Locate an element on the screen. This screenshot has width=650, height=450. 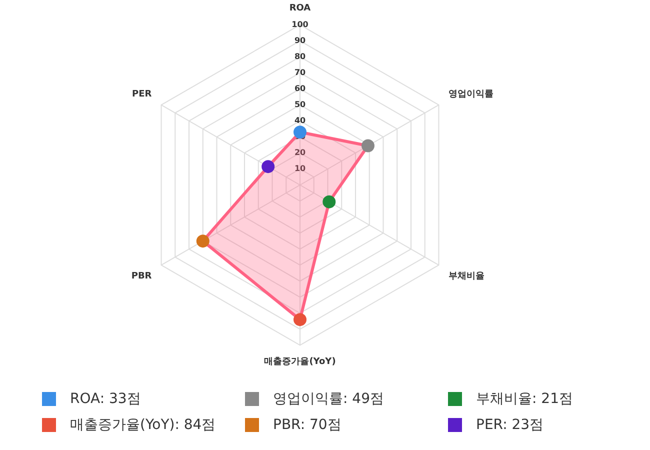
y-tick-label: 10 is located at coordinates (300, 169).